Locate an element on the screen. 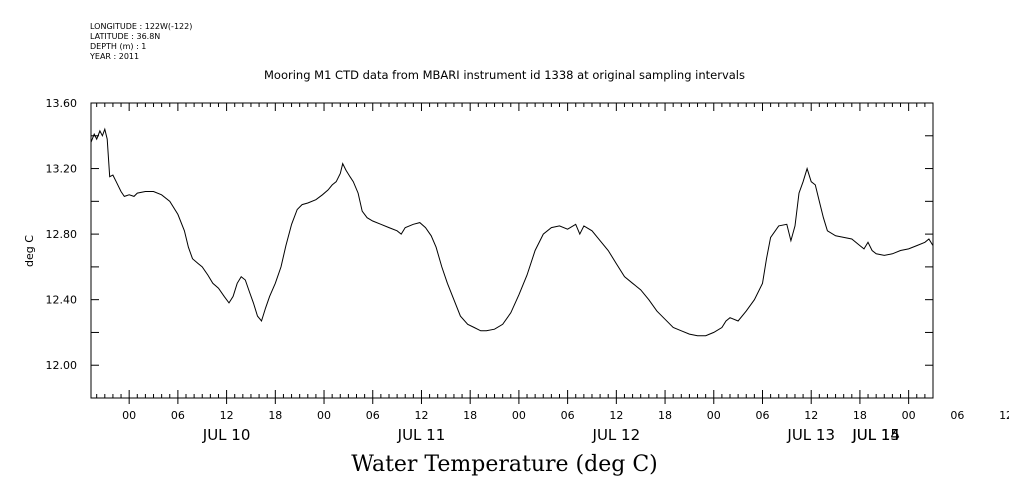 This screenshot has height=504, width=1009. y-tick-label: 13.20 is located at coordinates (62, 169).